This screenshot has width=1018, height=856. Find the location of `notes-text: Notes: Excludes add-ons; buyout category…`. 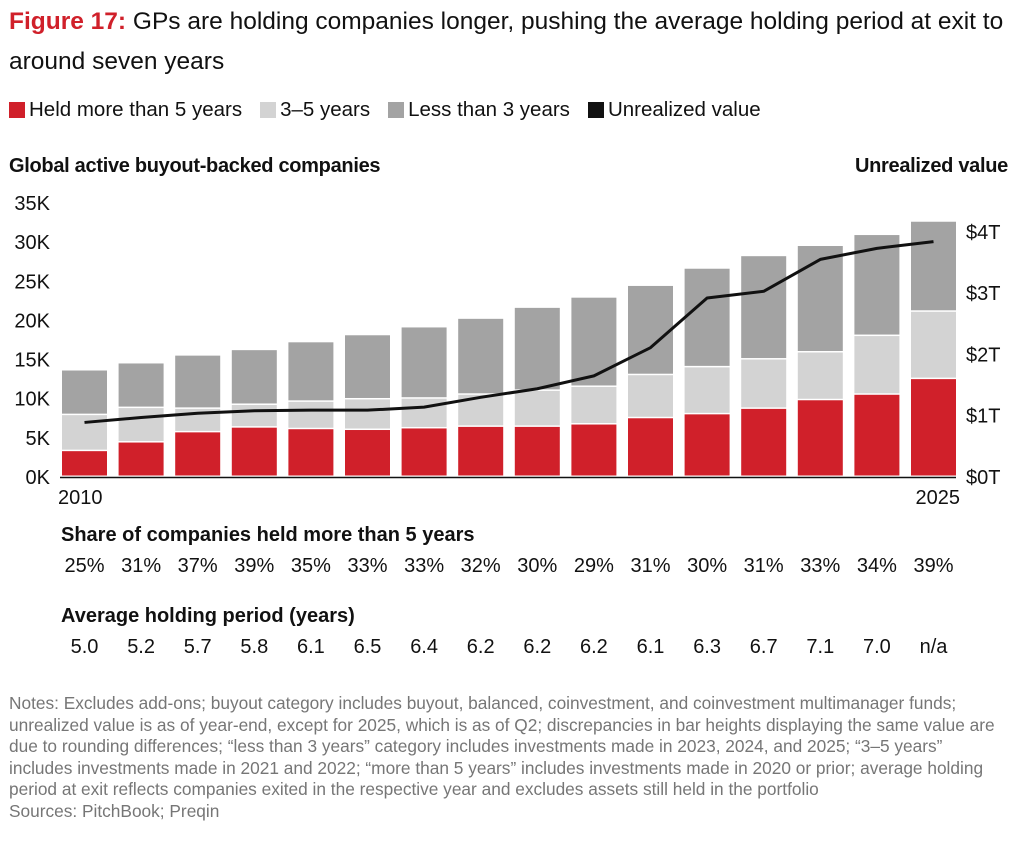

notes-text: Notes: Excludes add-ons; buyout category… is located at coordinates (502, 746).